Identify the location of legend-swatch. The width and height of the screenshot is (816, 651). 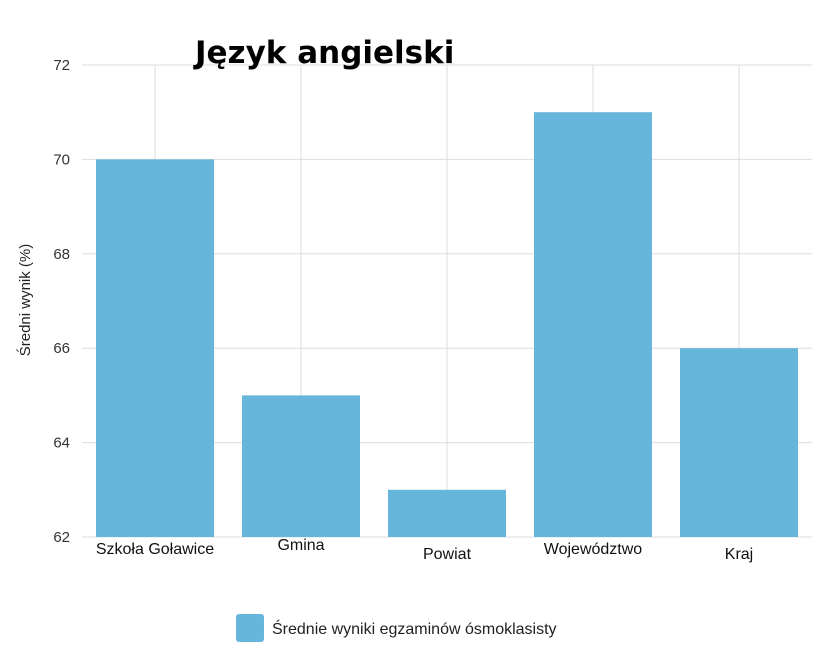
(250, 628).